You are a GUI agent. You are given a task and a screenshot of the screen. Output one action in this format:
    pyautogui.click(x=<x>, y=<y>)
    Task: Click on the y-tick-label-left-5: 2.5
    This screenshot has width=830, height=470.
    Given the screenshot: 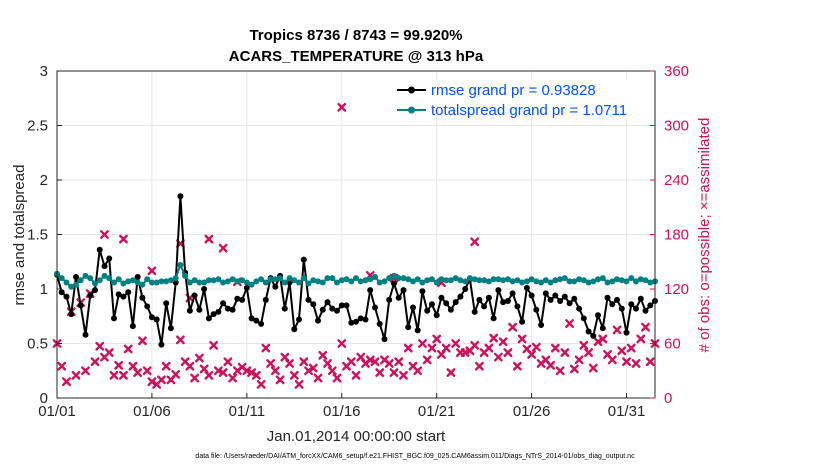 What is the action you would take?
    pyautogui.click(x=37, y=126)
    